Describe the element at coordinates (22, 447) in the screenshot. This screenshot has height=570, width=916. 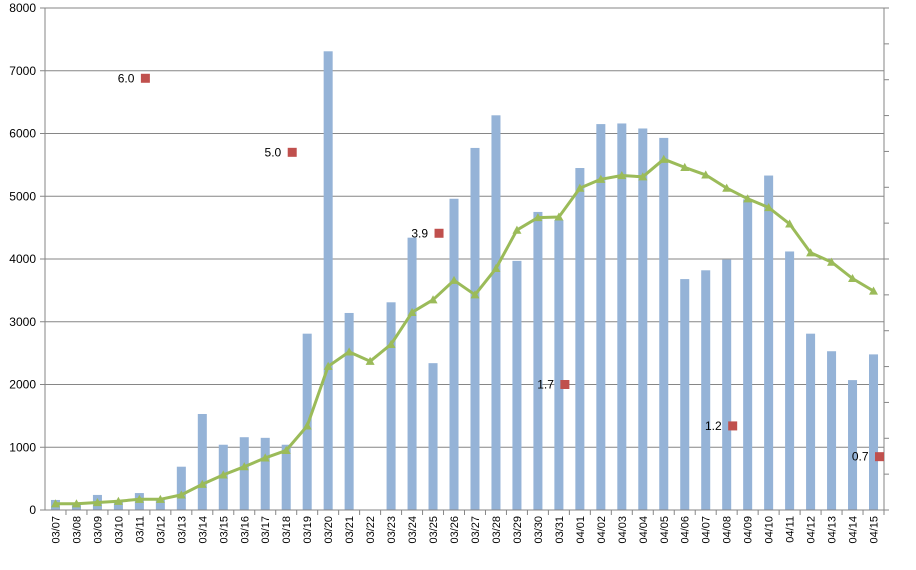
I see `y-tick-label: 1000` at that location.